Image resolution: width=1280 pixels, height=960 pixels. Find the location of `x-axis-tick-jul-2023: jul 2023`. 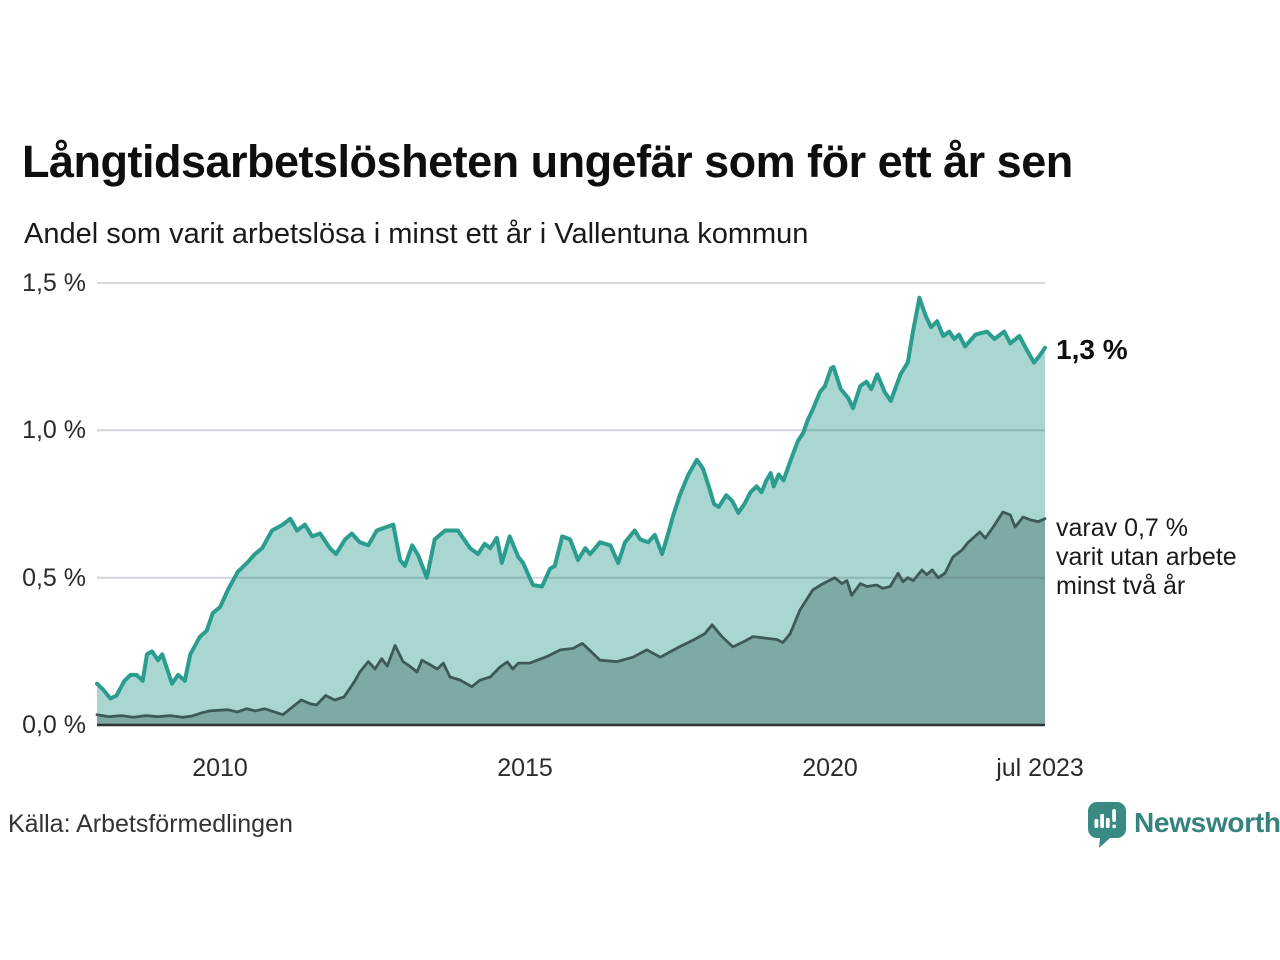

x-axis-tick-jul-2023: jul 2023 is located at coordinates (1040, 768).